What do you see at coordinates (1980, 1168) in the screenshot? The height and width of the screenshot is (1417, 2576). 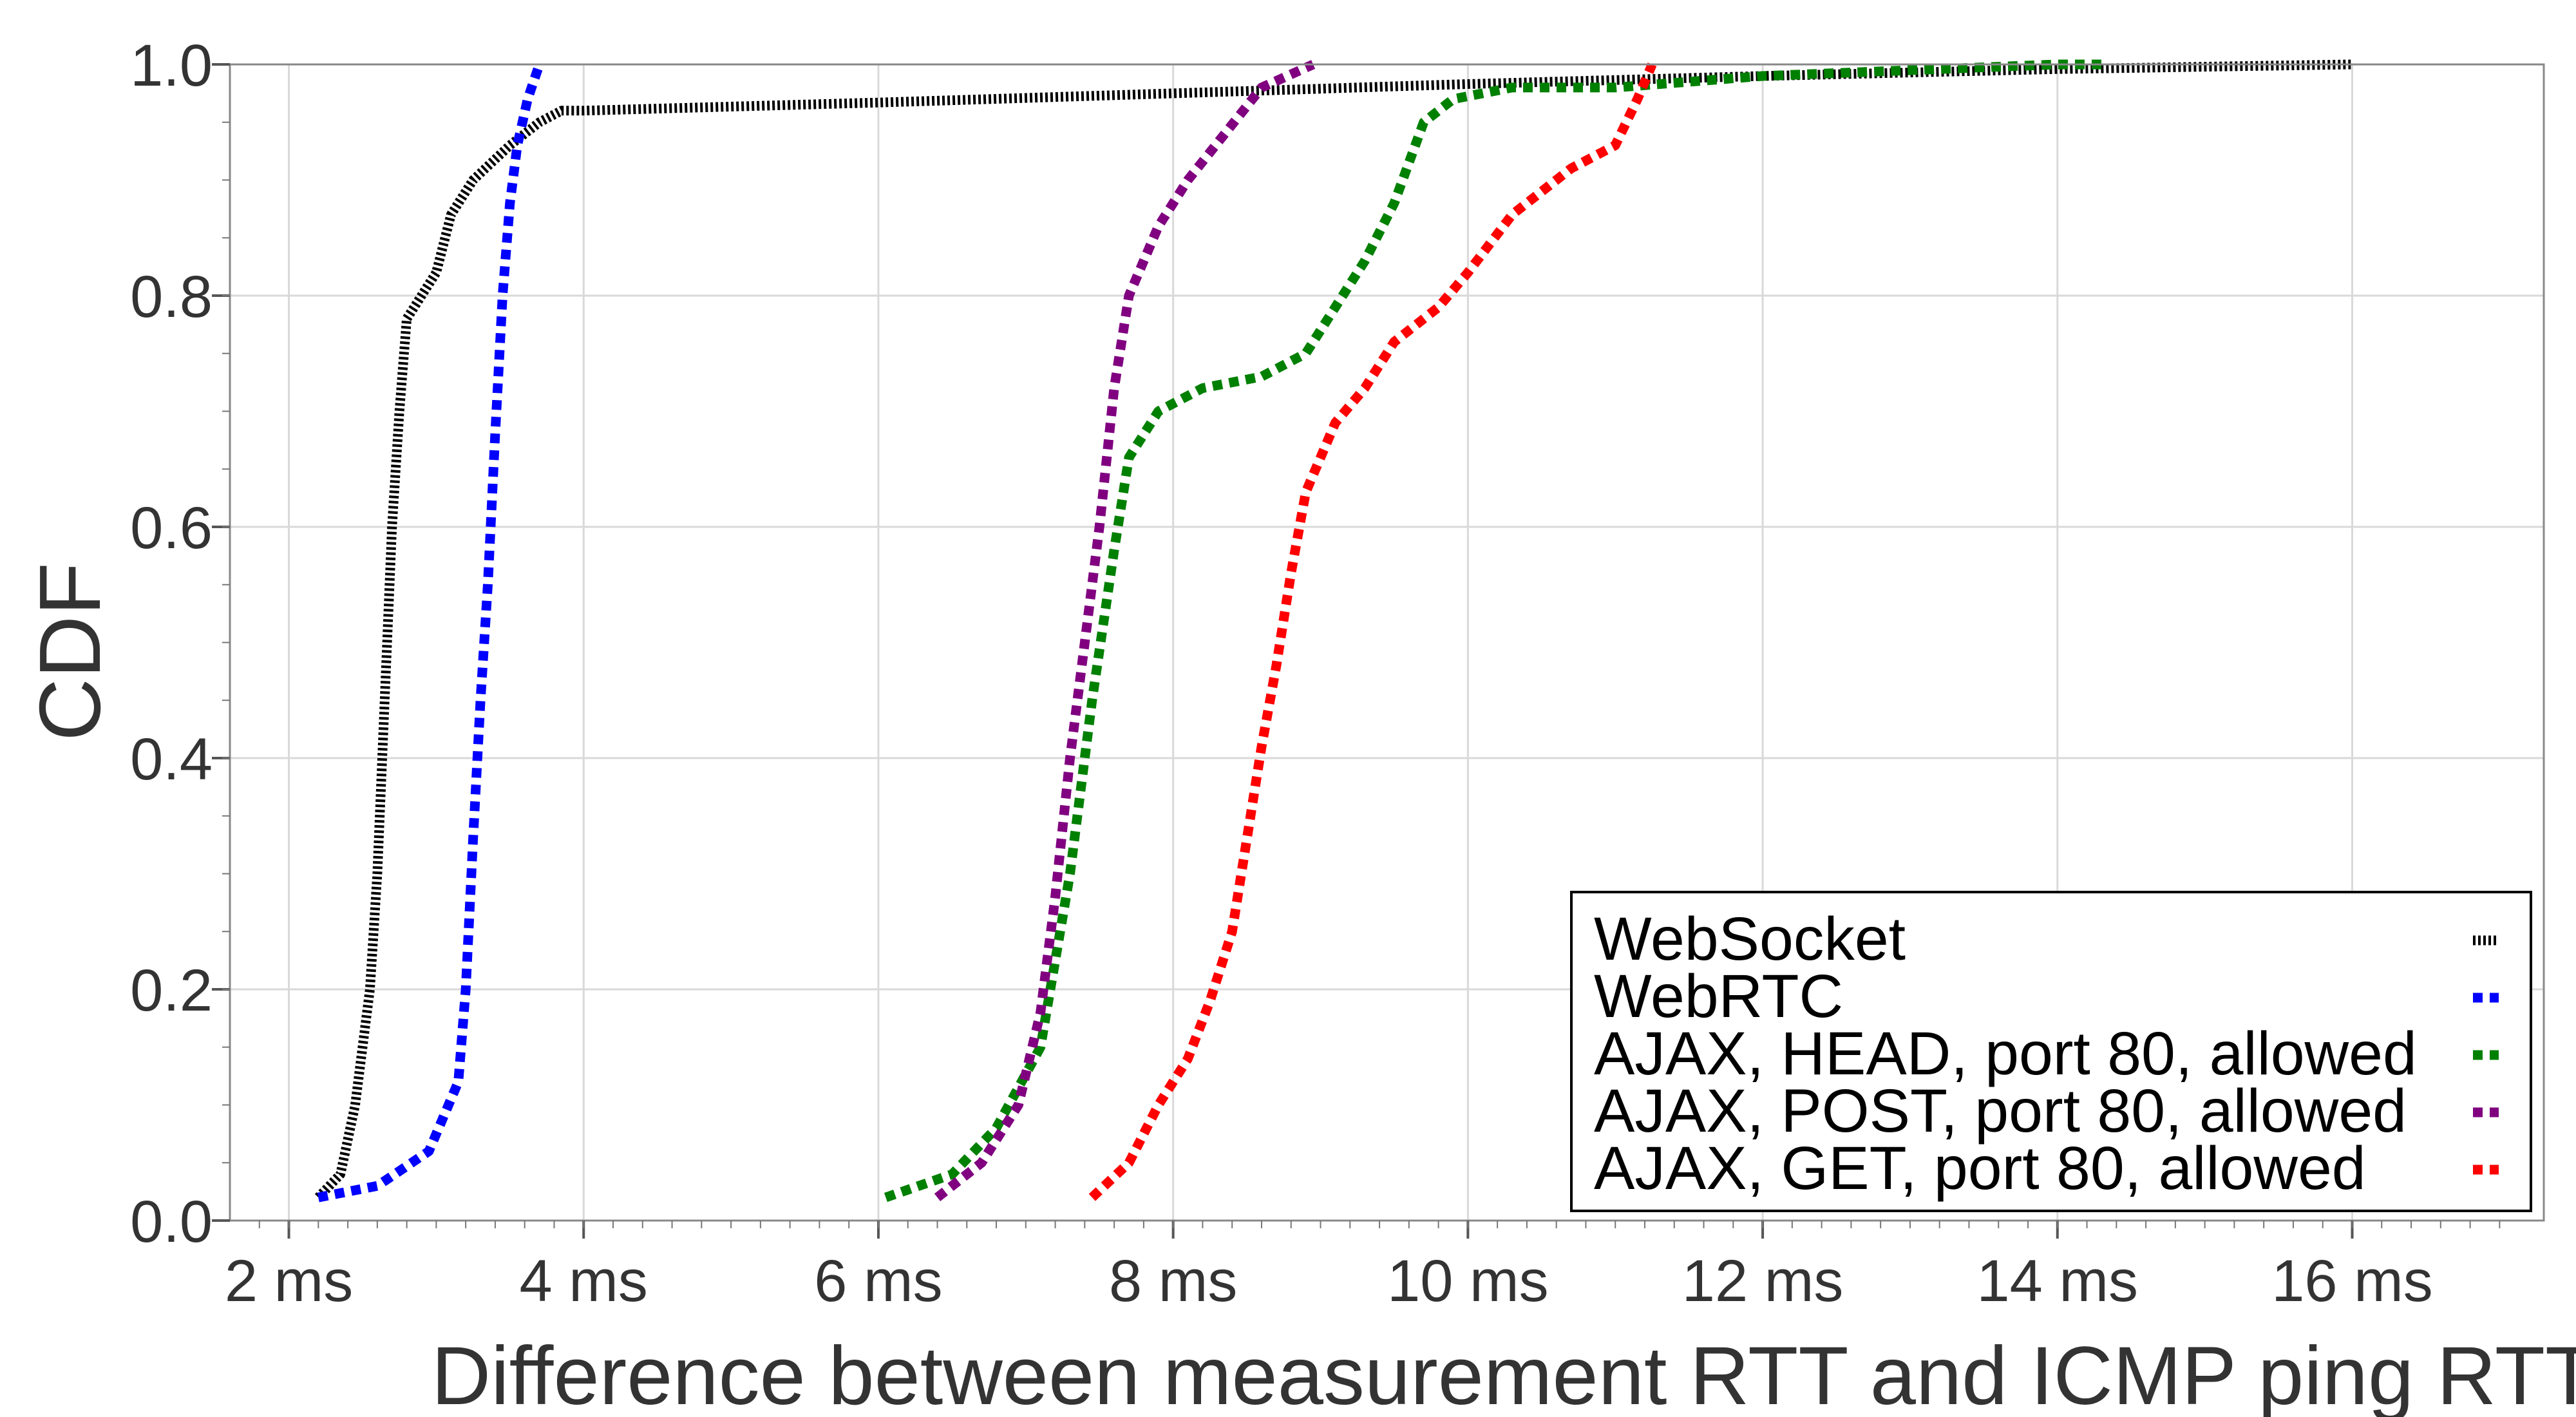 I see `legend-label: AJAX, GET, port 80, allowed` at bounding box center [1980, 1168].